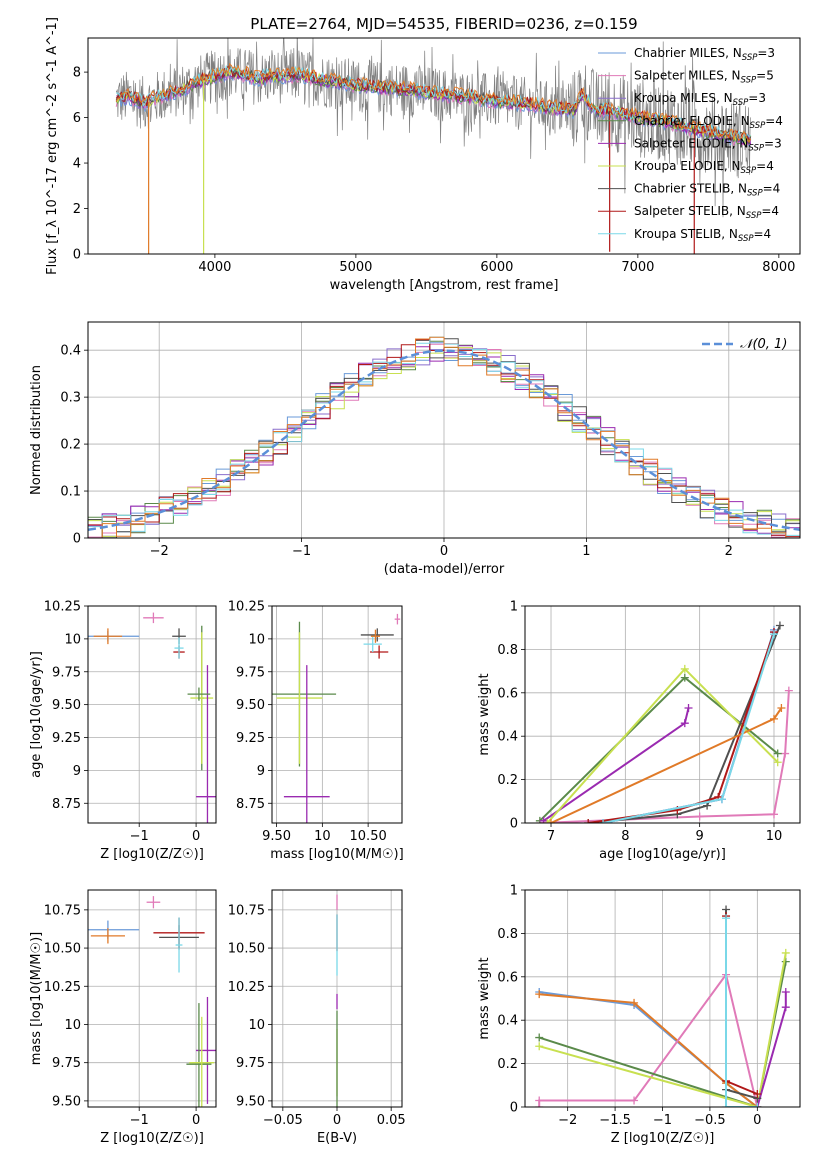 The height and width of the screenshot is (1170, 819). What do you see at coordinates (706, 212) in the screenshot?
I see `legend-label: Salpeter STELIB, NSSP=4` at bounding box center [706, 212].